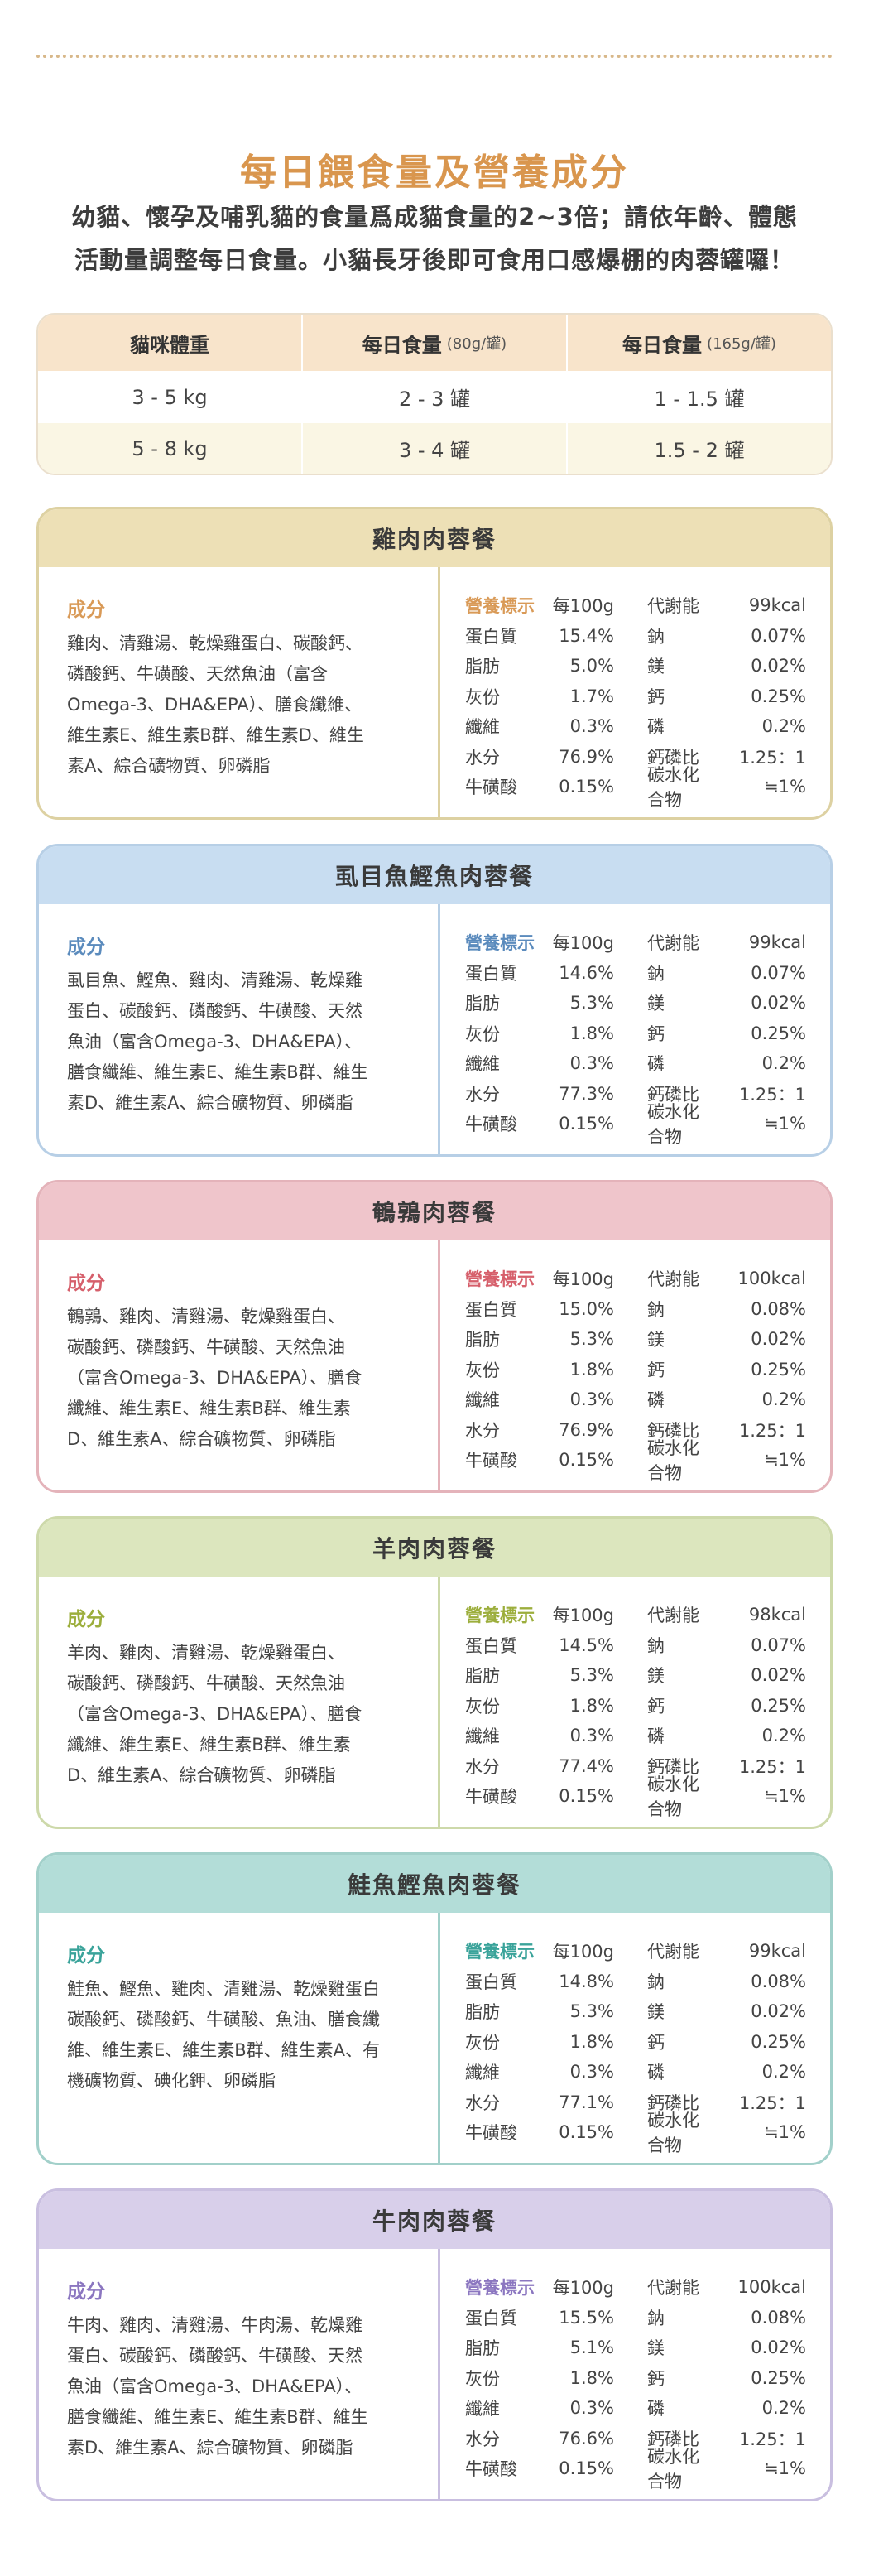 The image size is (869, 2576). Describe the element at coordinates (491, 1461) in the screenshot. I see `nutrient-name: 牛磺酸` at that location.